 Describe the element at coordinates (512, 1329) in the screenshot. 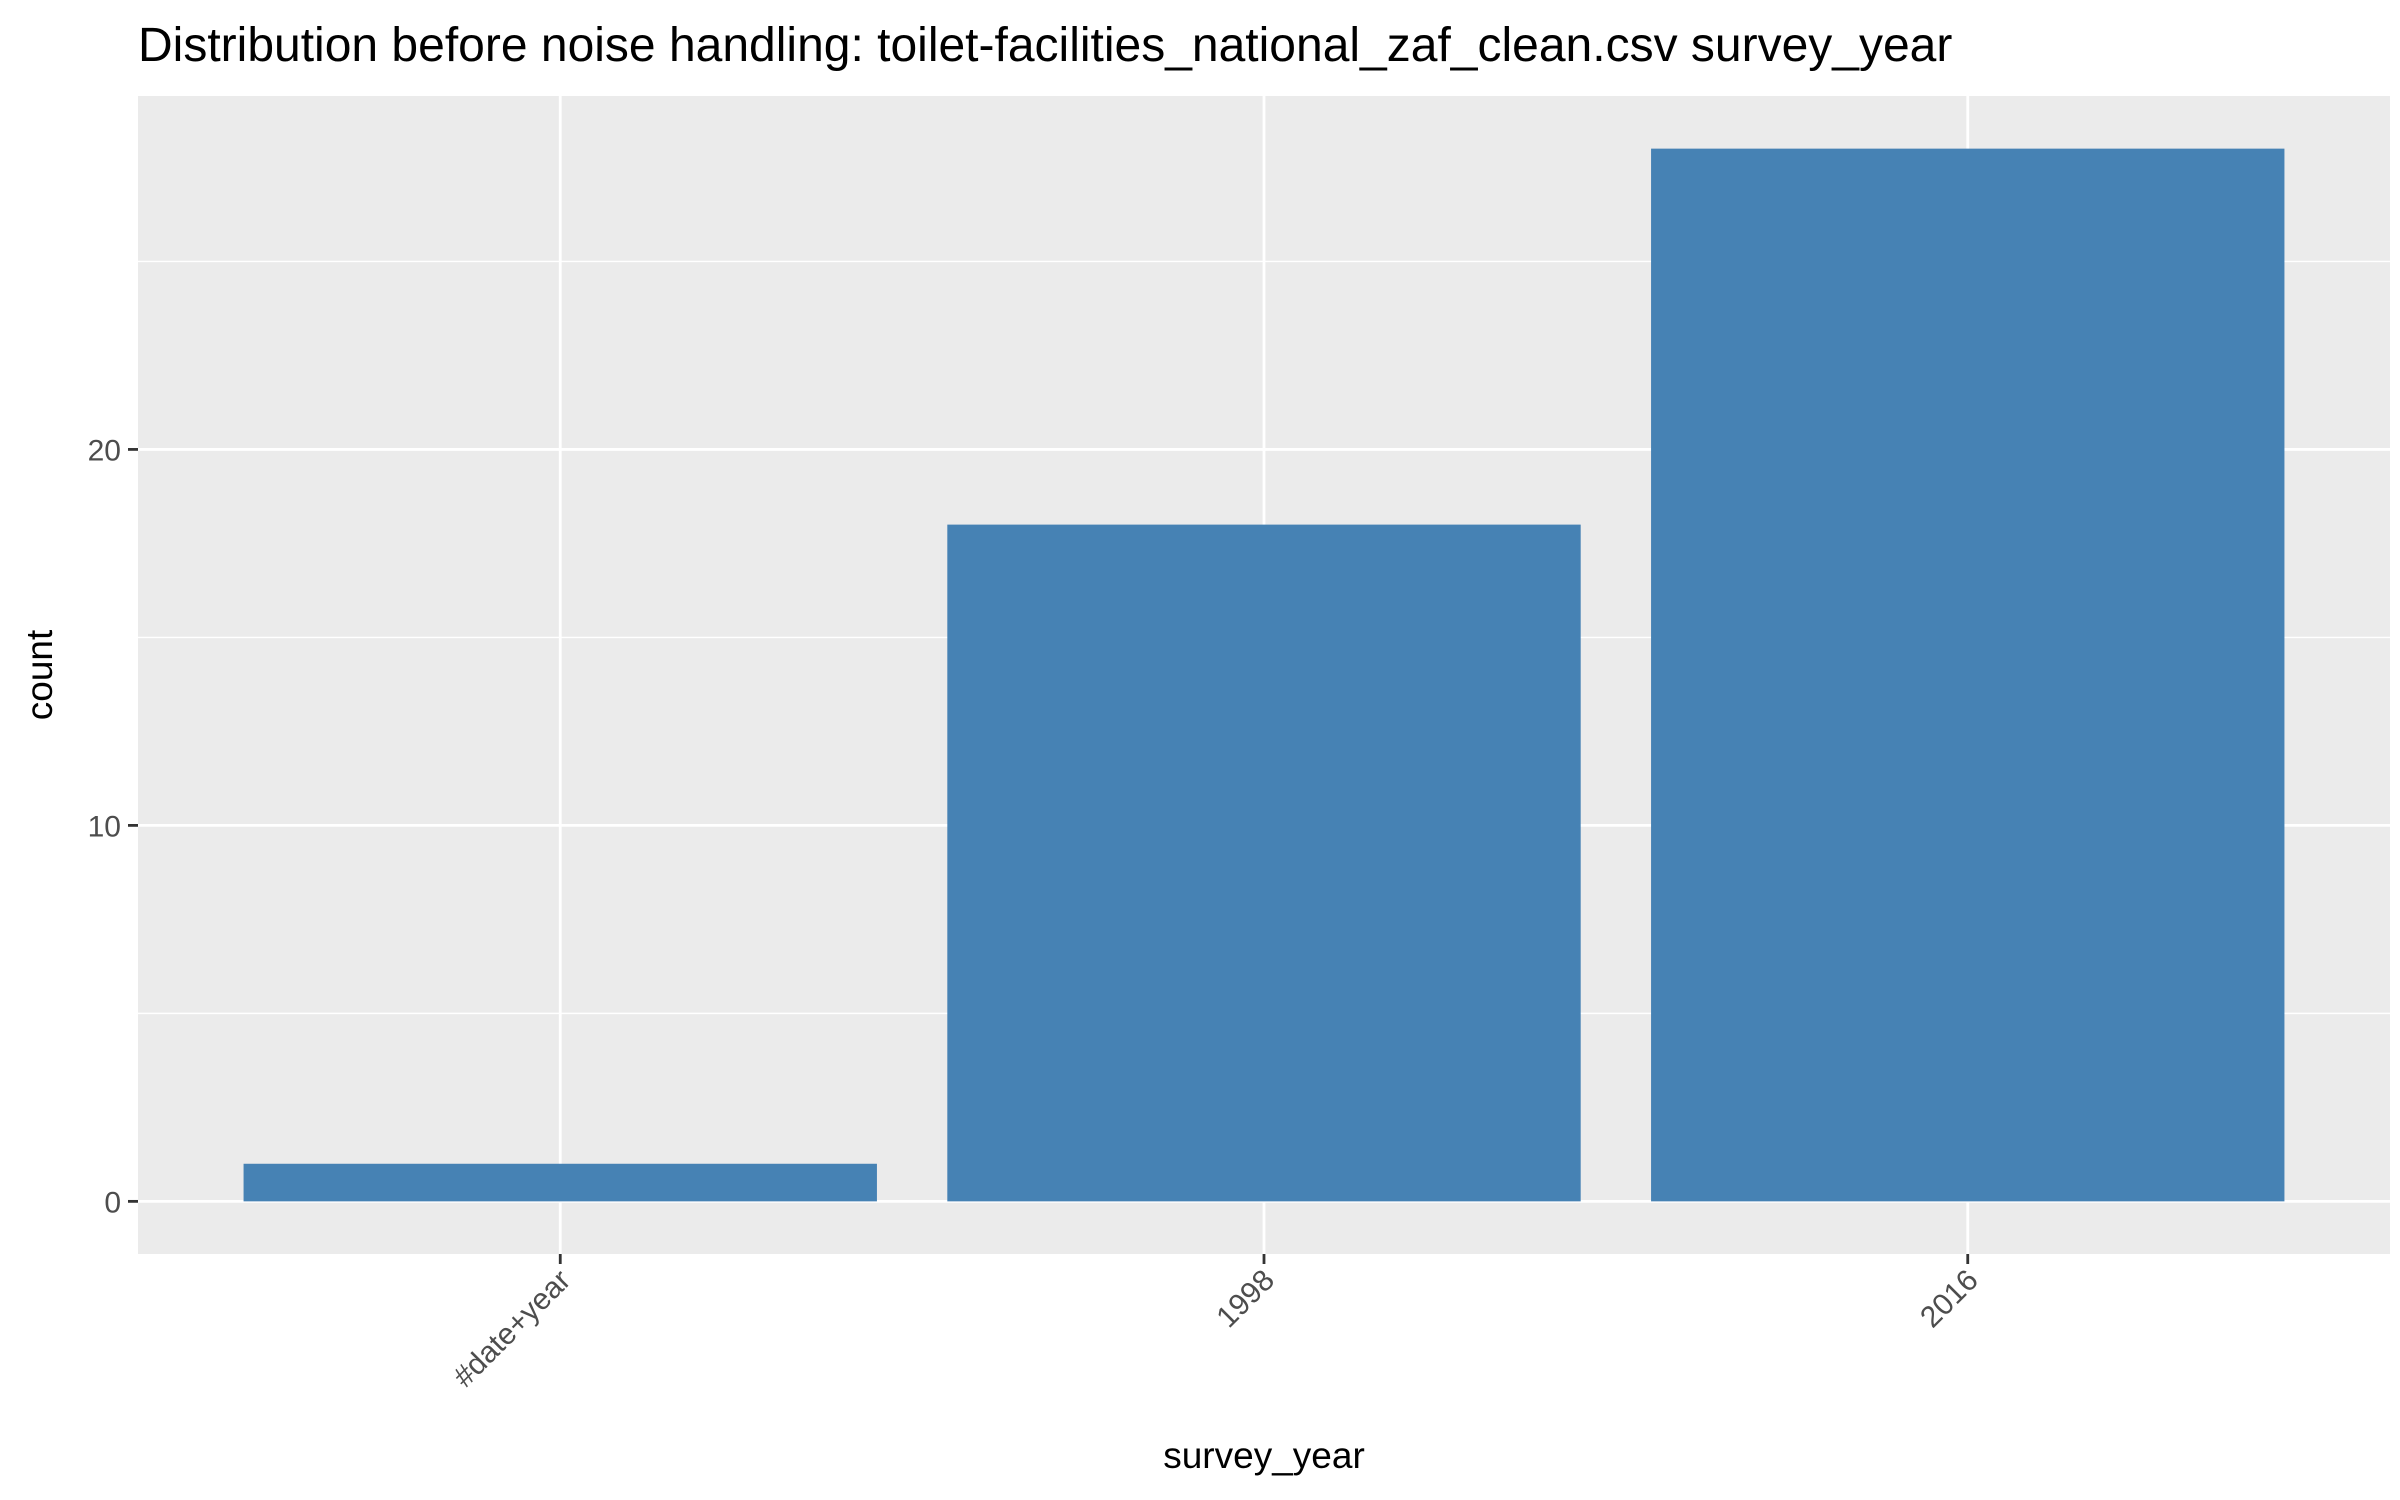

I see `x-tick-label: #date+year` at that location.